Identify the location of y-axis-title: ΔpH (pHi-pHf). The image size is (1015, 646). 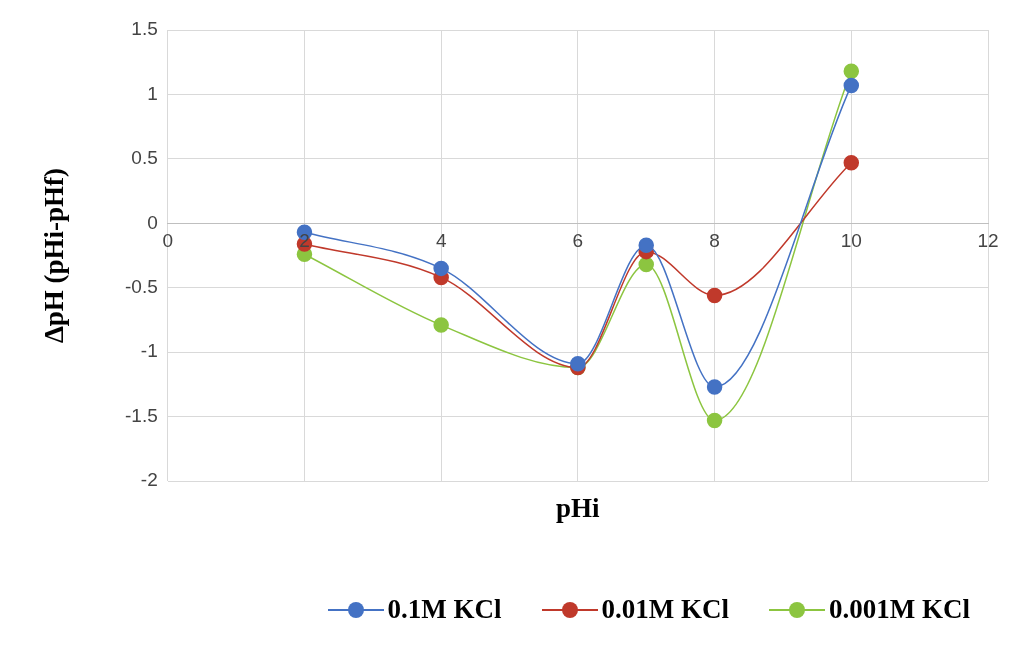
(53, 255).